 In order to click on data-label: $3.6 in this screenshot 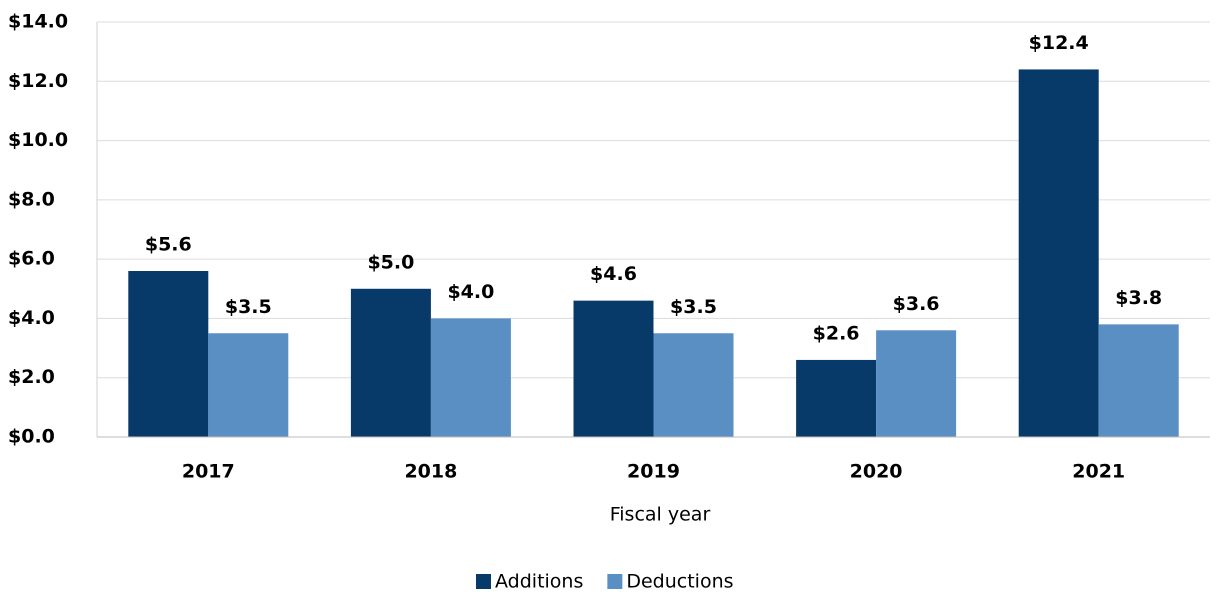, I will do `click(916, 304)`.